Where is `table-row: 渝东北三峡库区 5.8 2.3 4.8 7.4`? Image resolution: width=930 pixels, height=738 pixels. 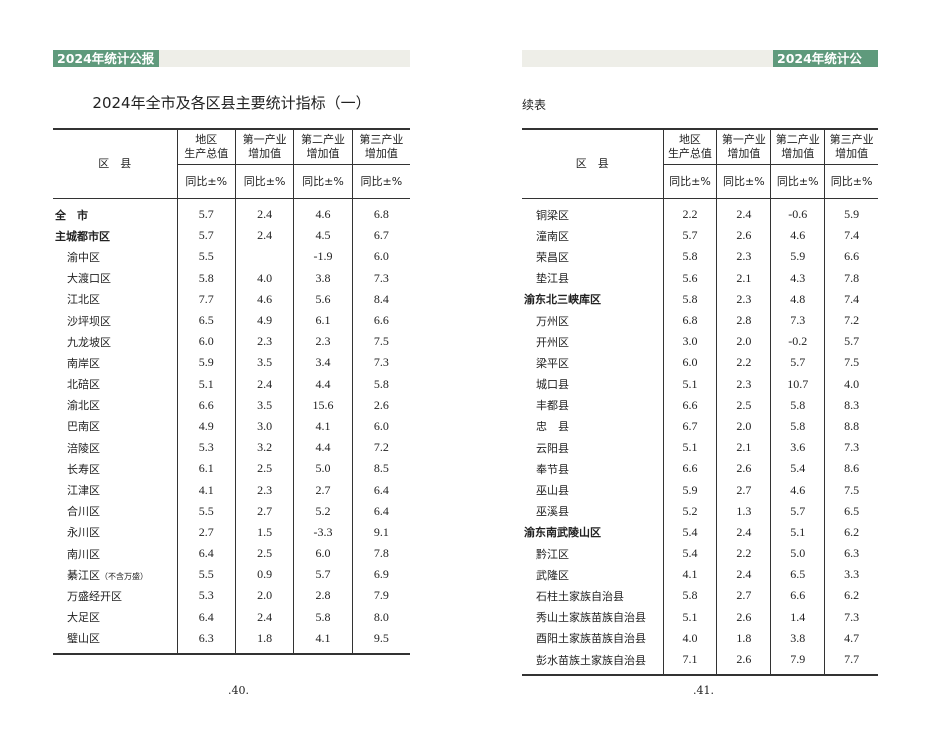
table-row: 渝东北三峡库区 5.8 2.3 4.8 7.4 is located at coordinates (700, 299).